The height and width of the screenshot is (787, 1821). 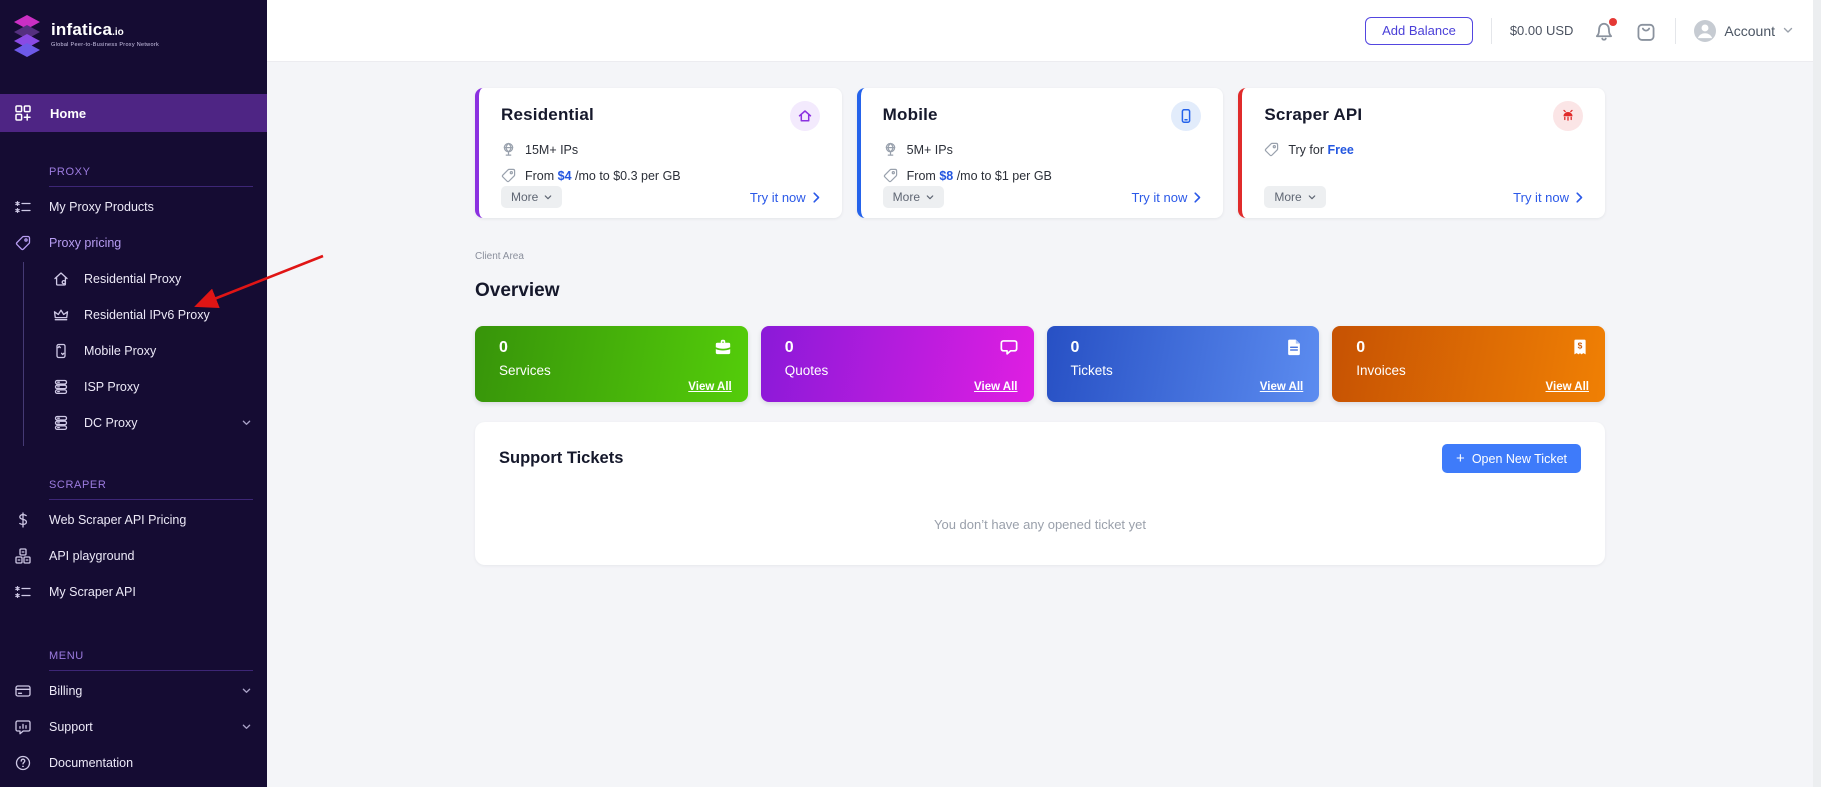 What do you see at coordinates (1186, 116) in the screenshot?
I see `smartphone-icon` at bounding box center [1186, 116].